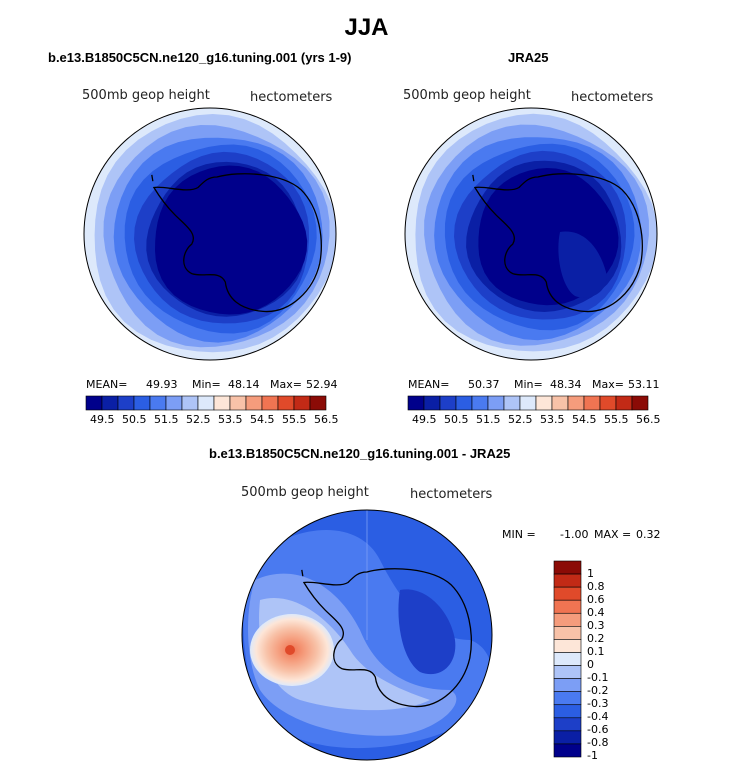 This screenshot has width=733, height=765. What do you see at coordinates (467, 95) in the screenshot?
I see `panel2-variable-label: 500mb geop height` at bounding box center [467, 95].